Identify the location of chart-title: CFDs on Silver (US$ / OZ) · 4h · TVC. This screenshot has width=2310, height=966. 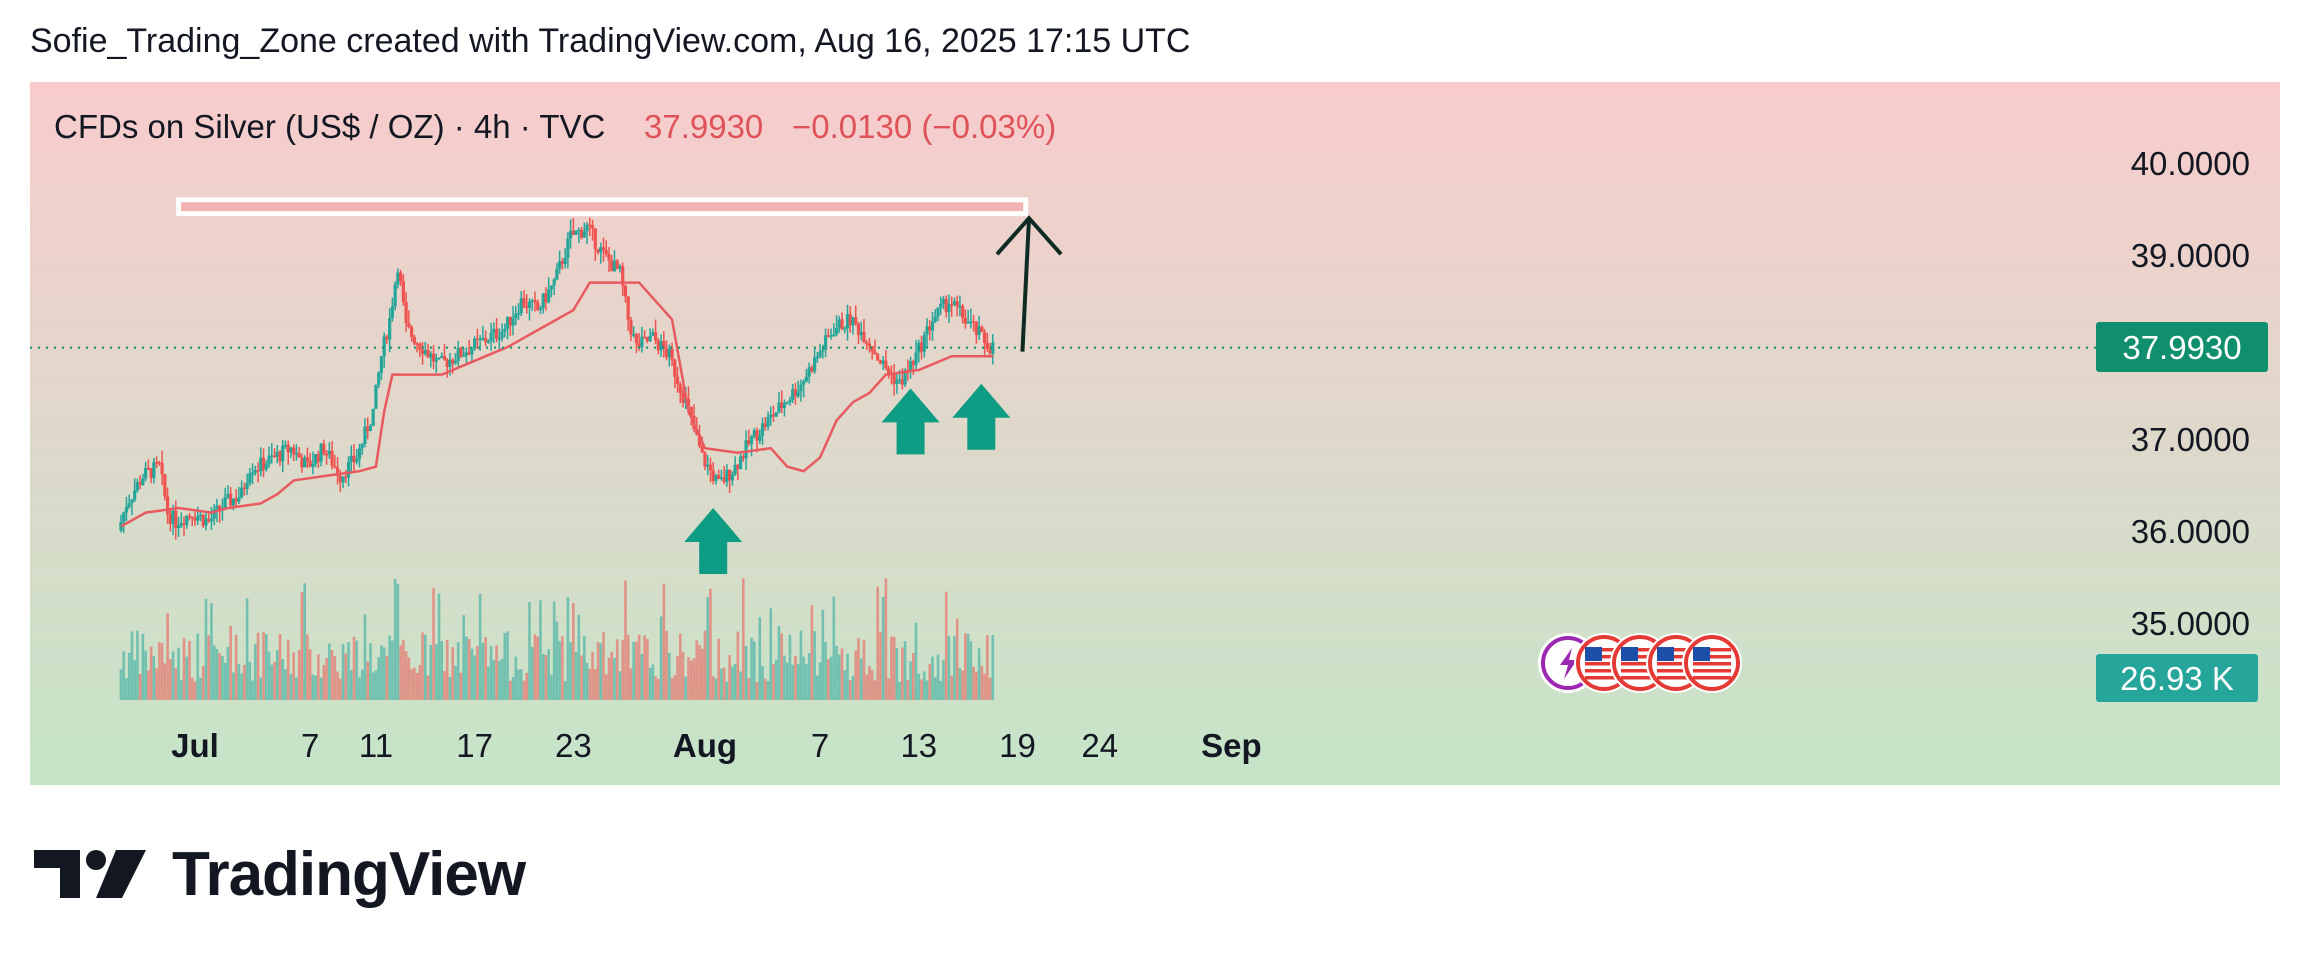
(329, 126).